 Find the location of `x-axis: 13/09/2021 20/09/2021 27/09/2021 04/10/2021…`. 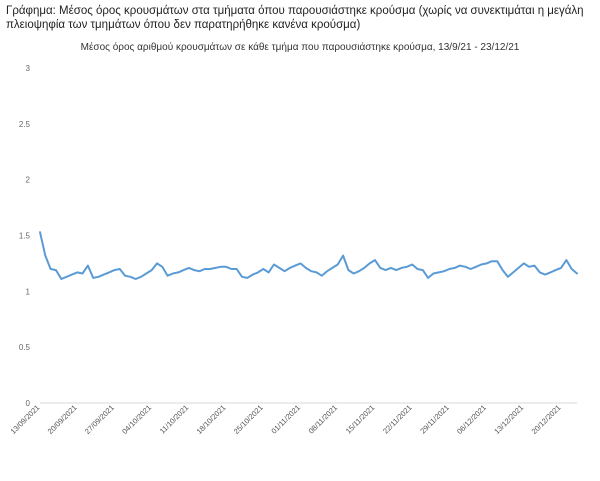

x-axis: 13/09/2021 20/09/2021 27/09/2021 04/10/2021… is located at coordinates (293, 419).